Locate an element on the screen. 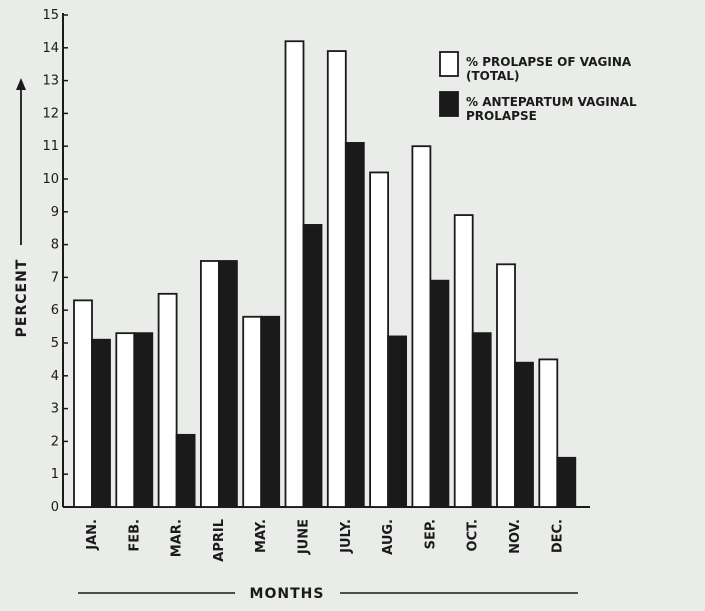 The image size is (705, 611). y-tick-label: 12 is located at coordinates (50, 113).